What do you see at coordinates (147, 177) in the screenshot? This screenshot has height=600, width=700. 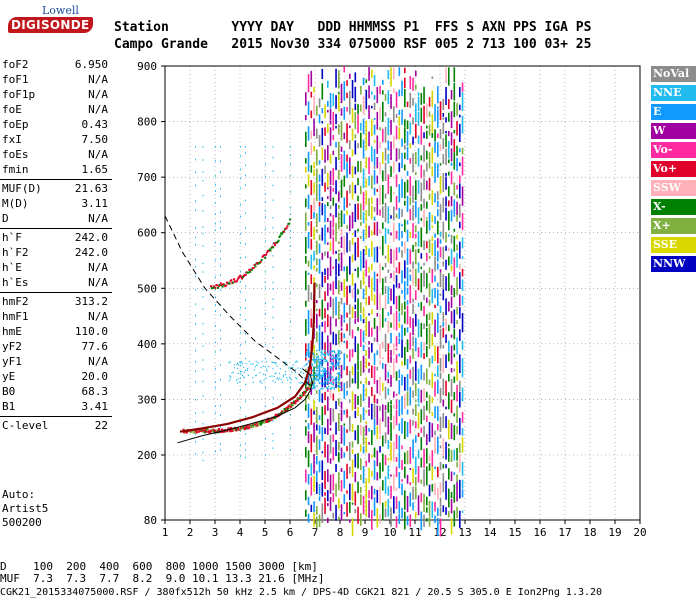 I see `y-tick-label: 700` at bounding box center [147, 177].